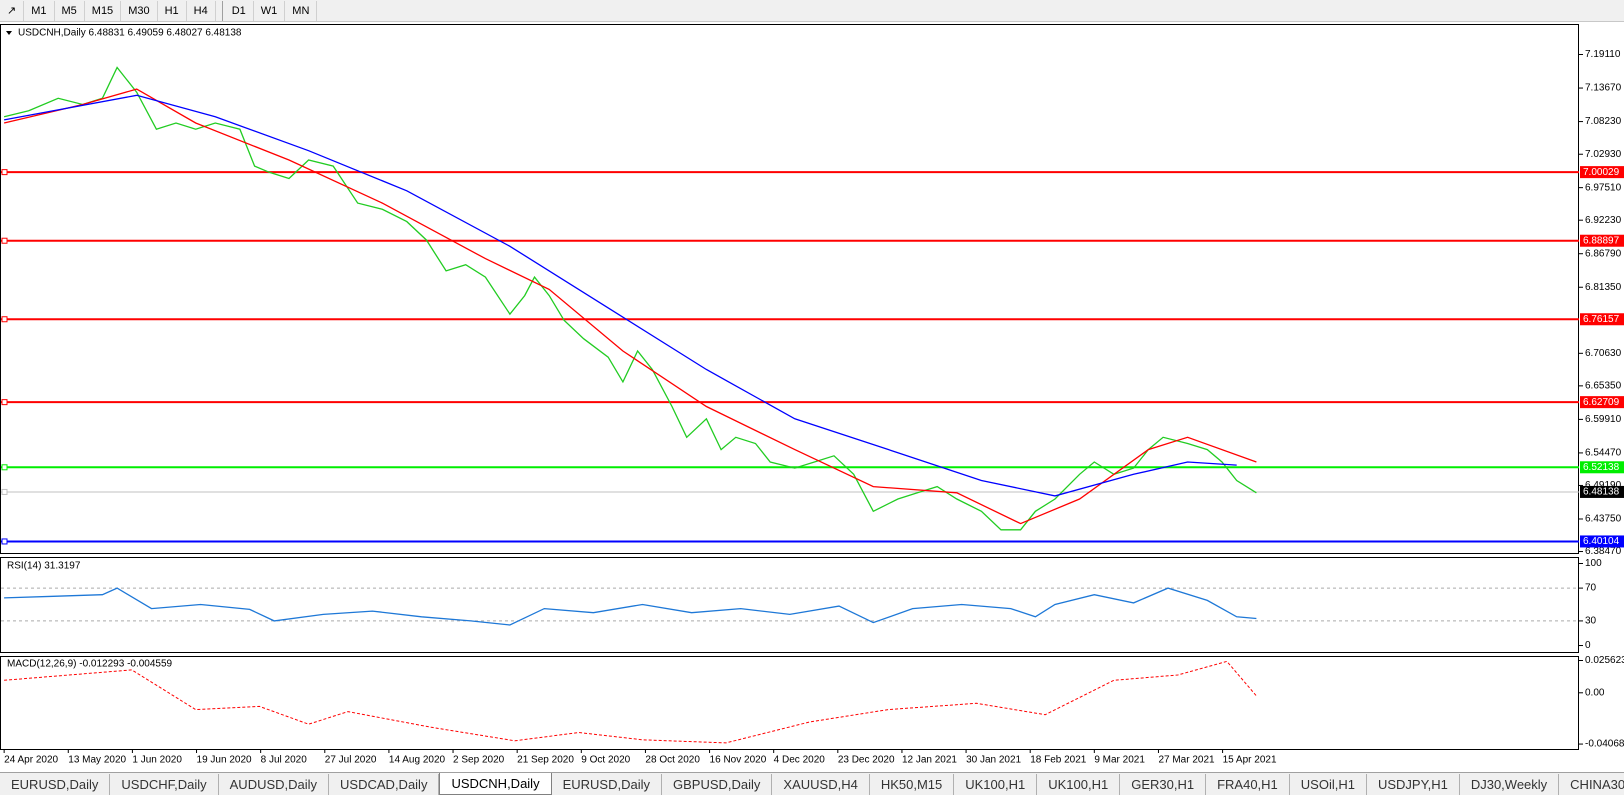 The width and height of the screenshot is (1624, 795). What do you see at coordinates (738, 760) in the screenshot?
I see `x-tick-label: 16 Nov 2020` at bounding box center [738, 760].